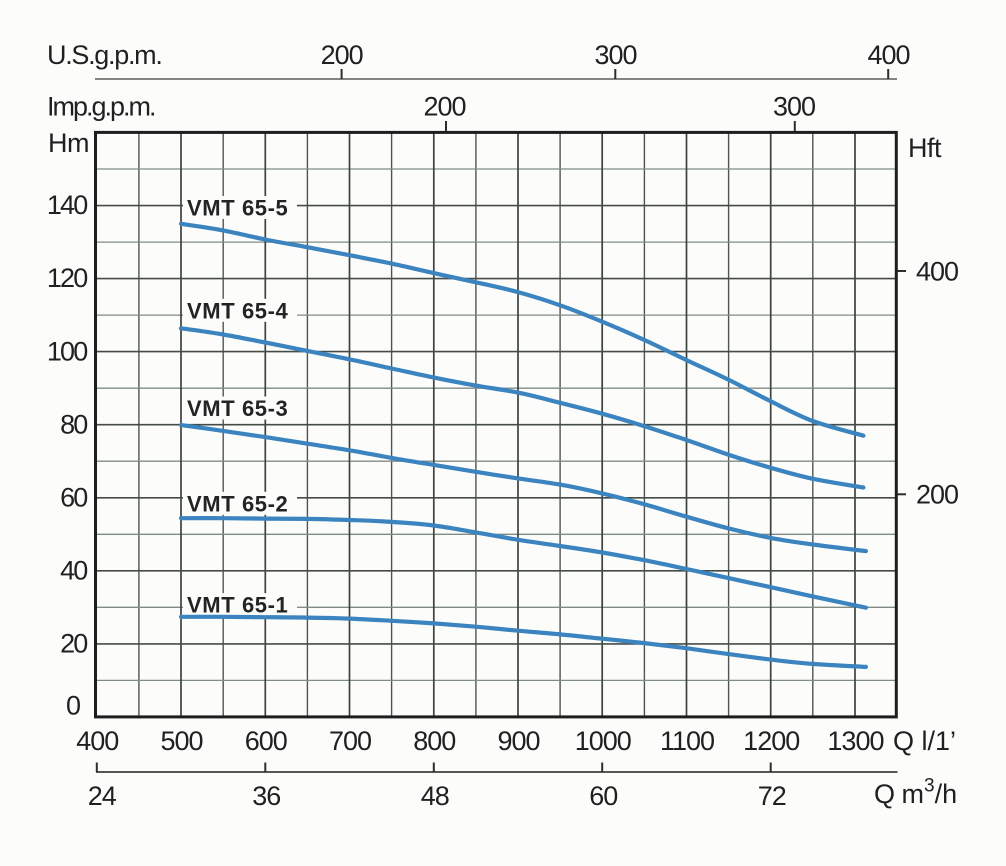  What do you see at coordinates (237, 605) in the screenshot?
I see `svg-text: VMT 65-1` at bounding box center [237, 605].